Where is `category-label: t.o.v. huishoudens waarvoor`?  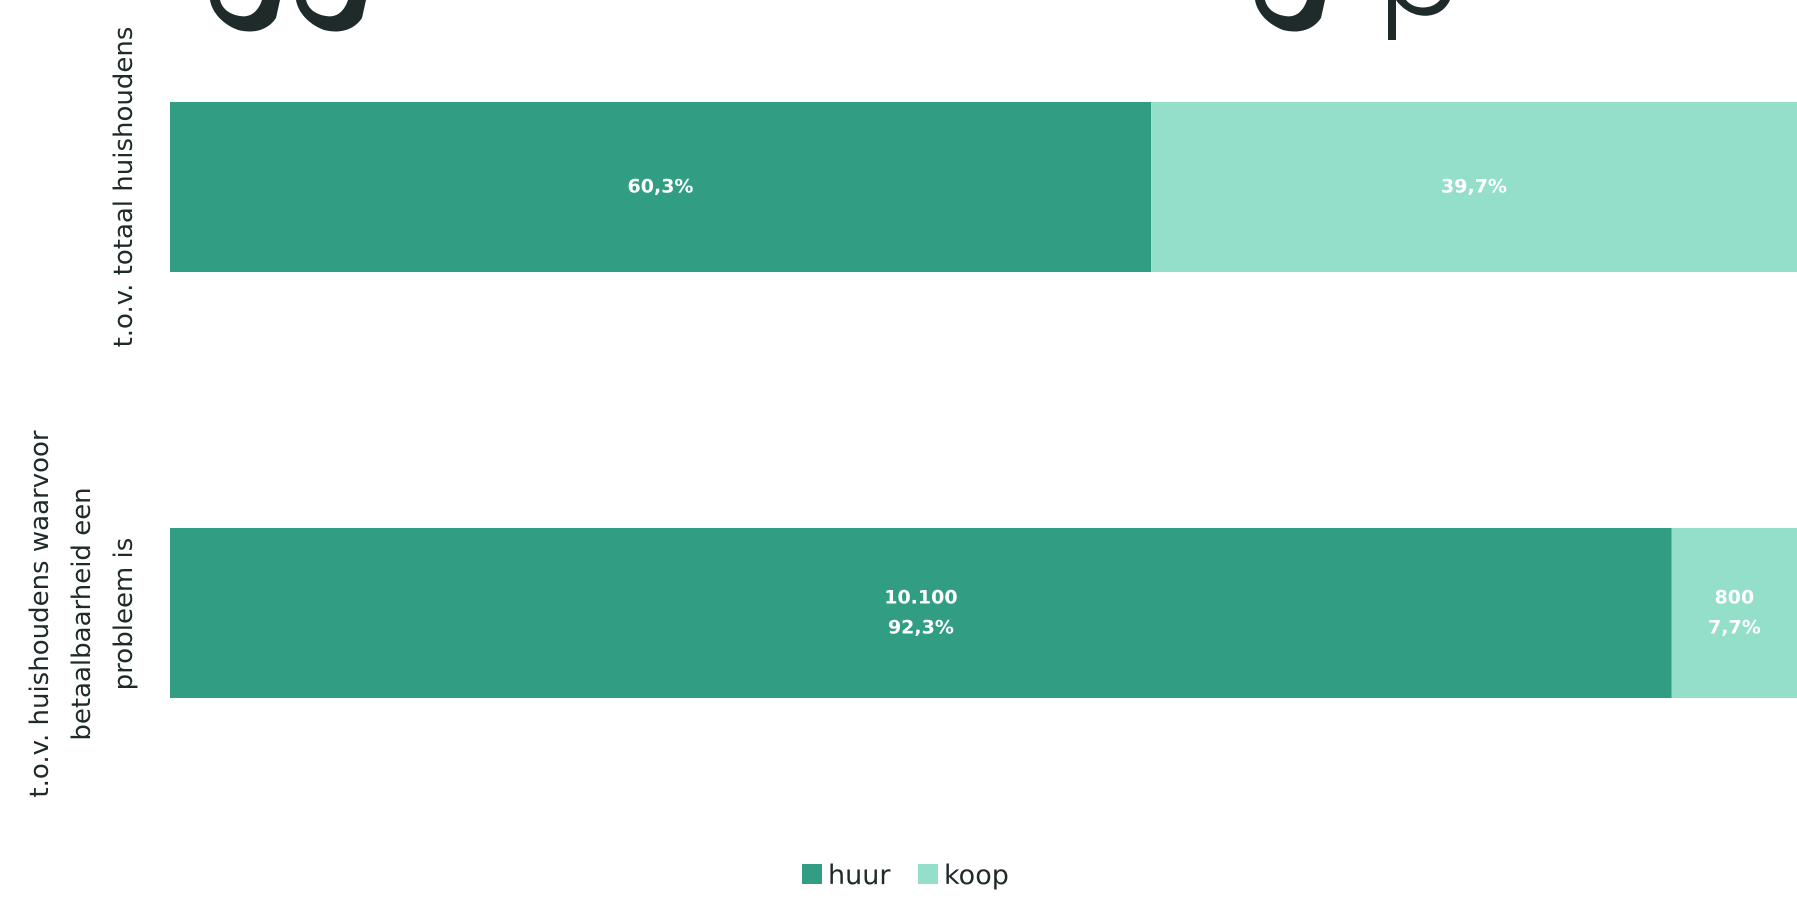 category-label: t.o.v. huishoudens waarvoor is located at coordinates (40, 613).